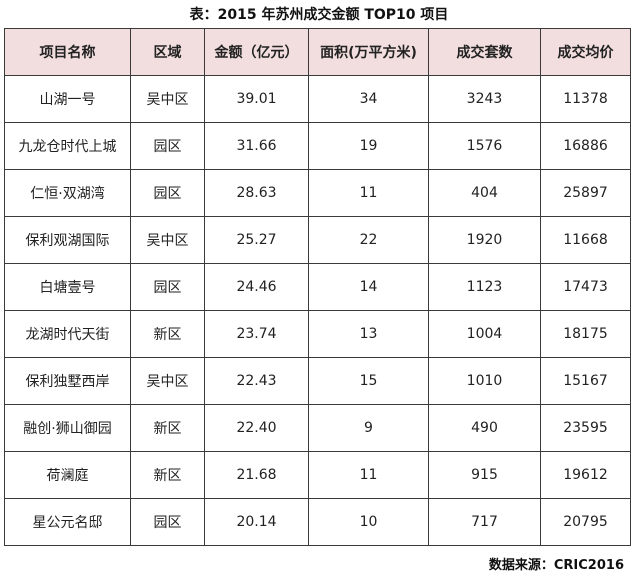  I want to click on cell-units: 490, so click(484, 428).